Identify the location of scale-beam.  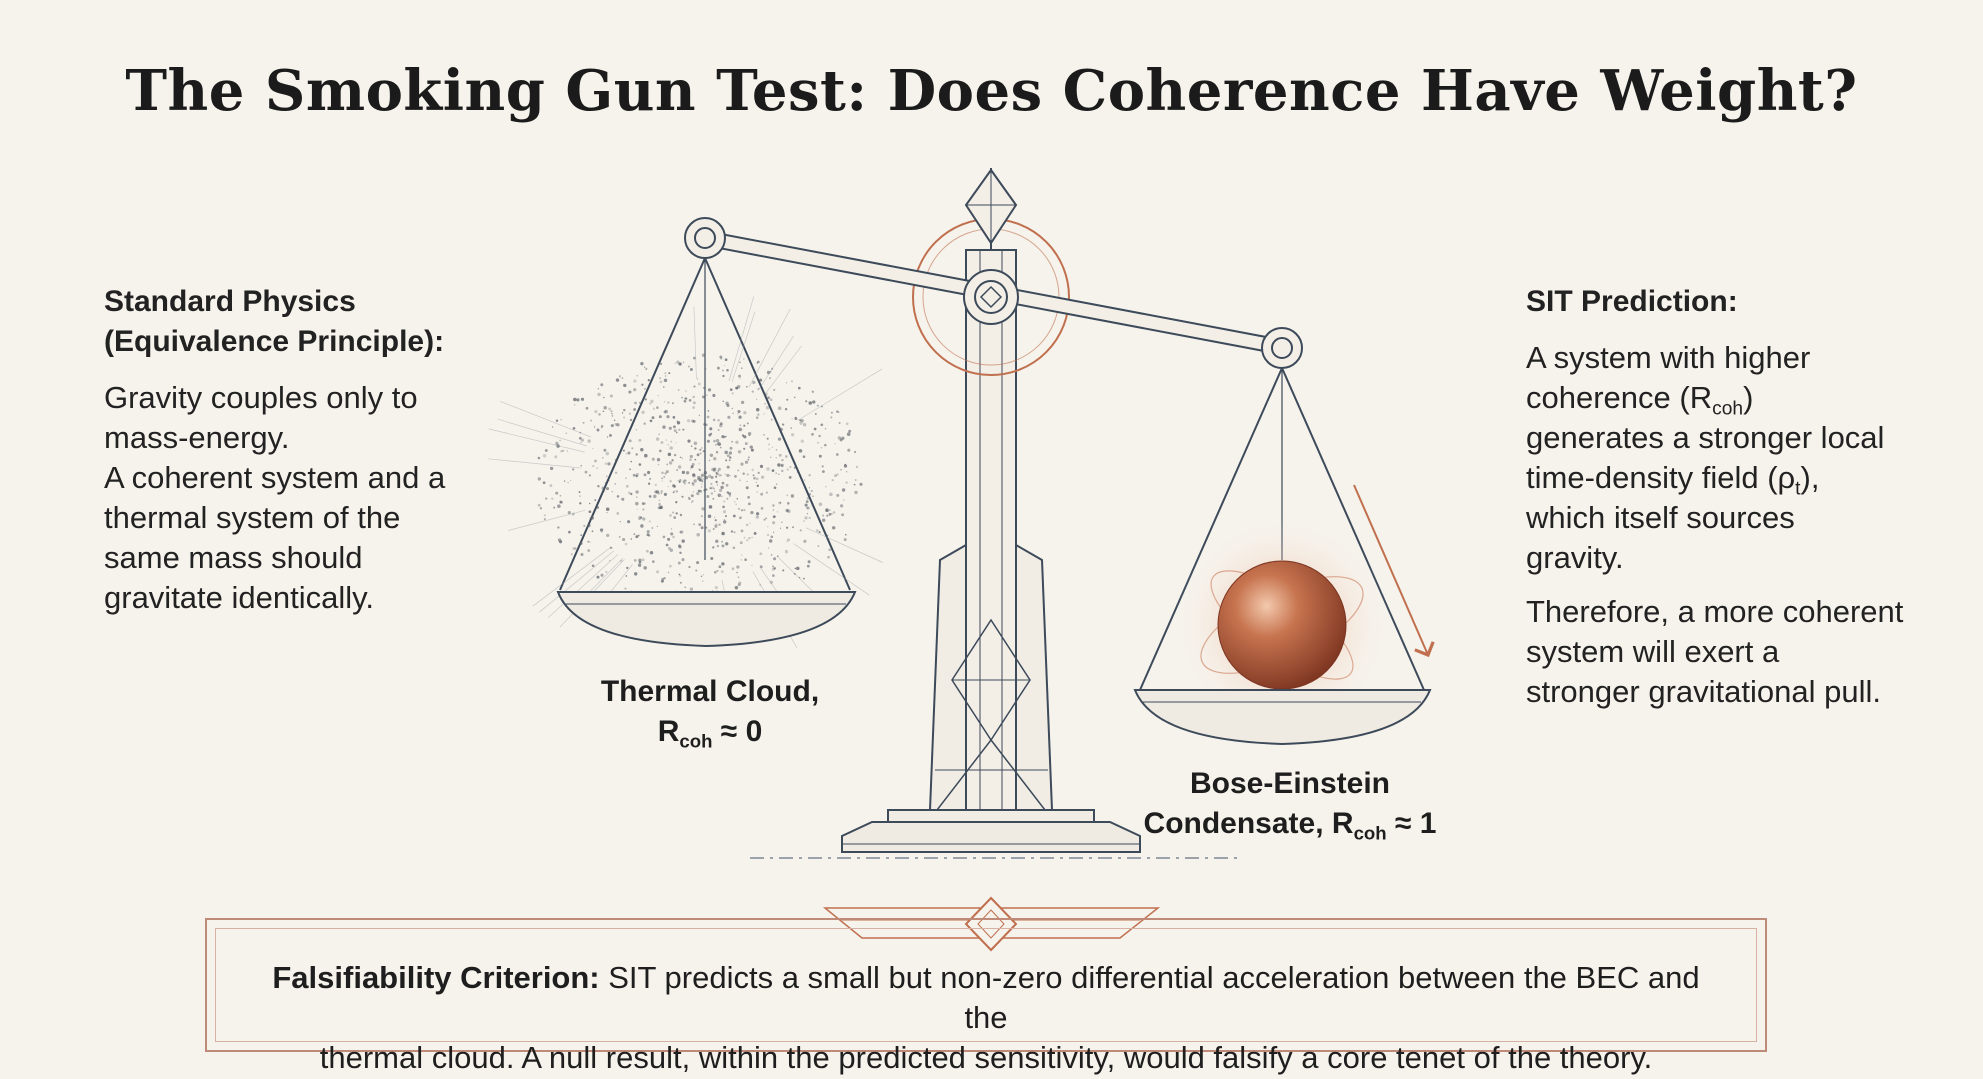
(993, 293).